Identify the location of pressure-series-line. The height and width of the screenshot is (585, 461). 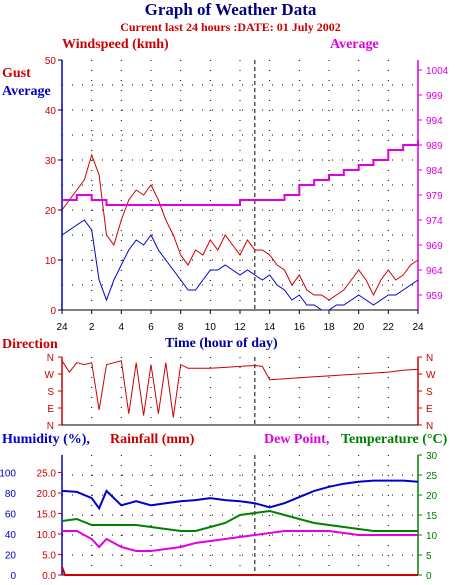
(240, 173).